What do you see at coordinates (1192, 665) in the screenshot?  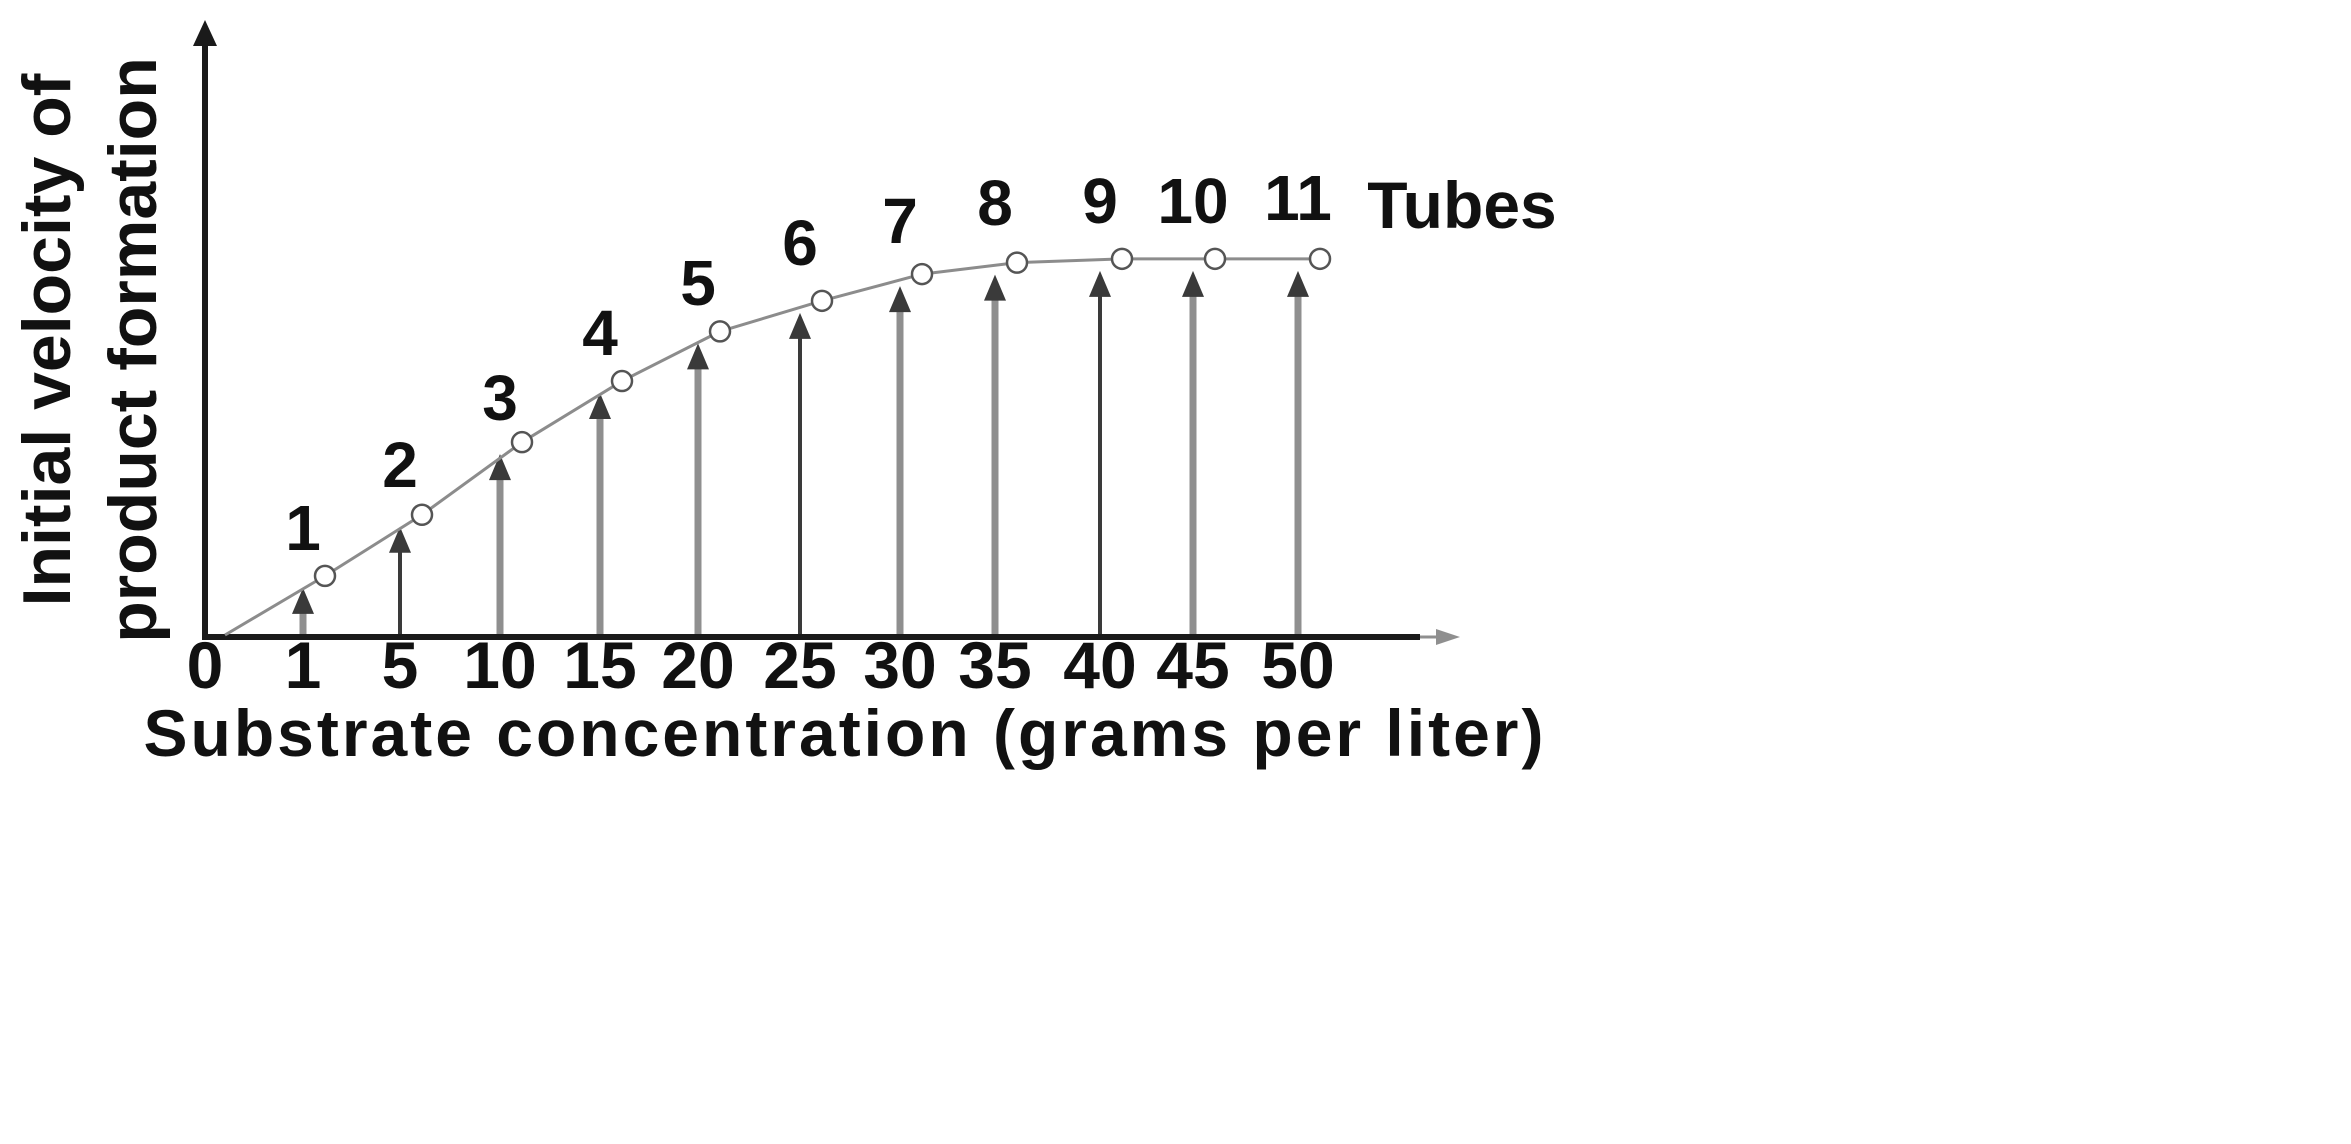 I see `x-tick-label-45: 45` at bounding box center [1192, 665].